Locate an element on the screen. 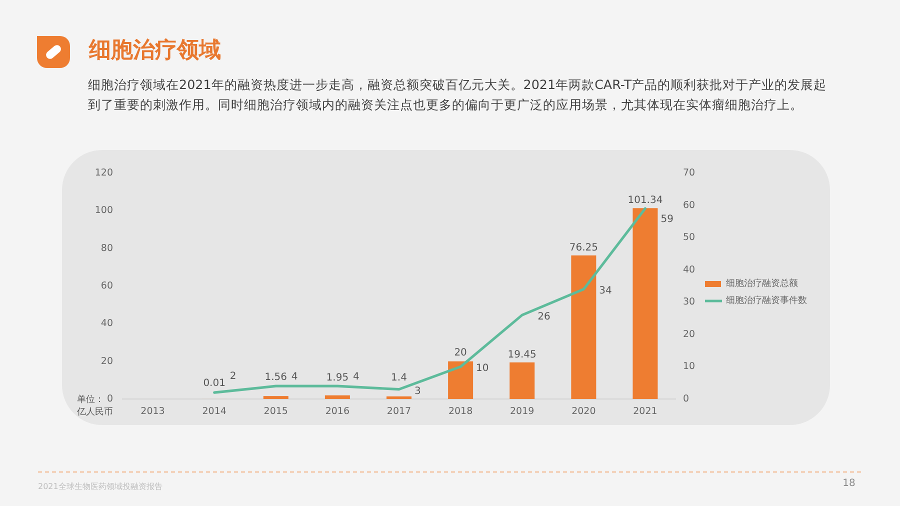  data-label: 1.95 is located at coordinates (337, 378).